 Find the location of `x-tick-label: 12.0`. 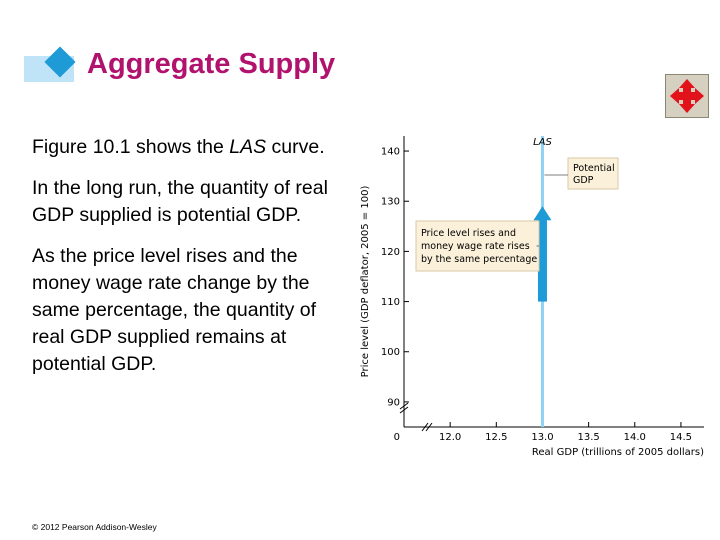

x-tick-label: 12.0 is located at coordinates (450, 437).